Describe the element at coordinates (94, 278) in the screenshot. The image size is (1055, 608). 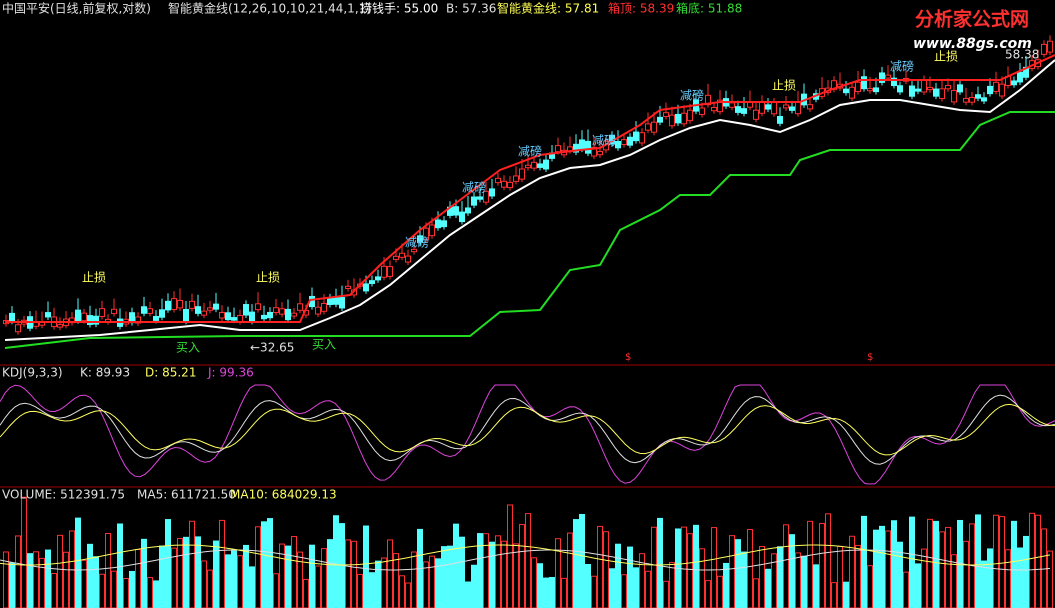
I see `stop-label: 止损` at that location.